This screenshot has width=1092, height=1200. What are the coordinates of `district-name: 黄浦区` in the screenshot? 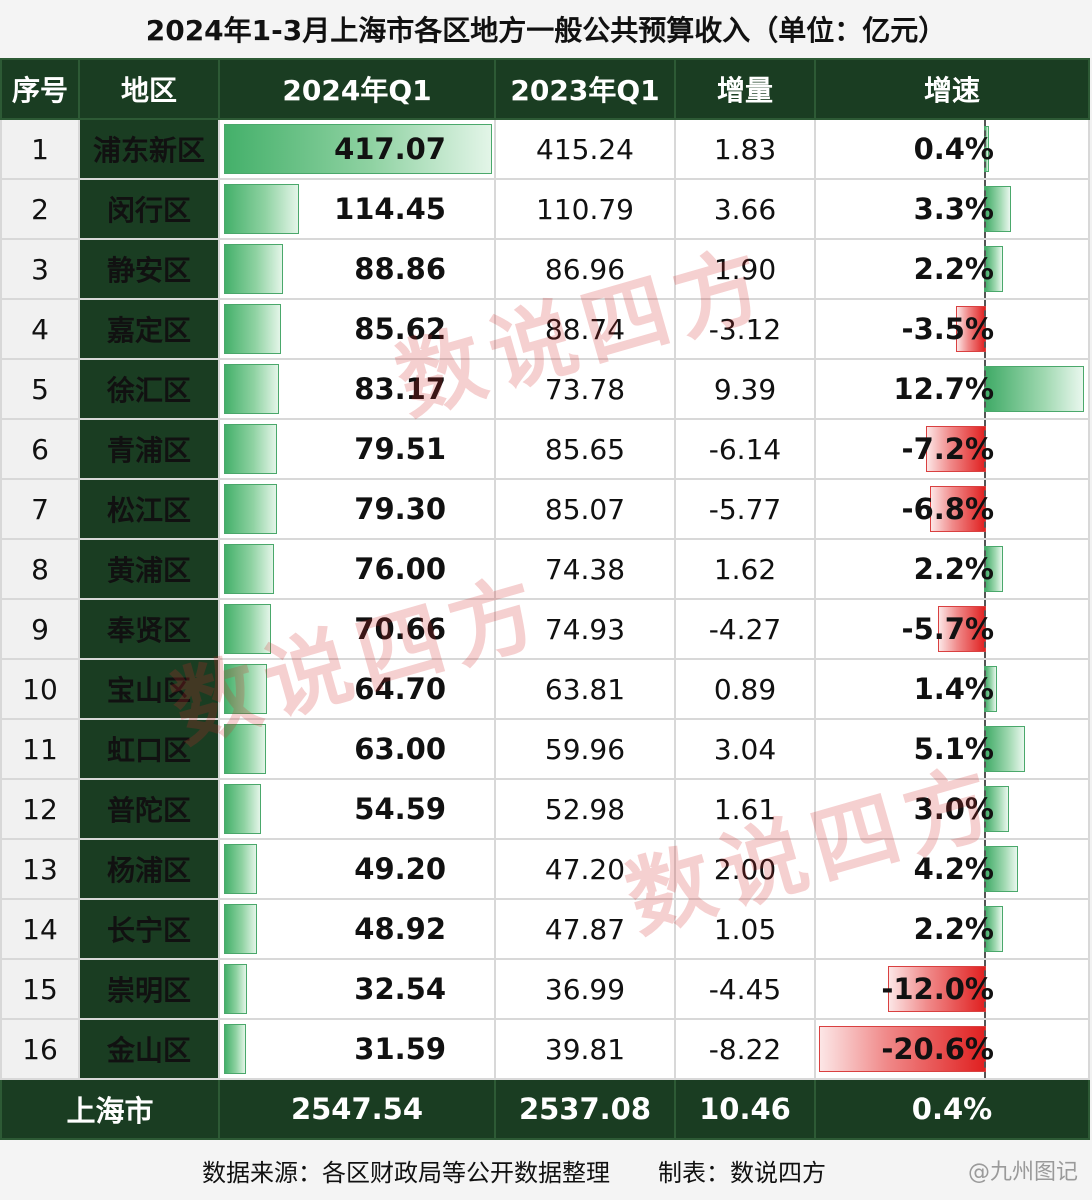 It's located at (149, 569).